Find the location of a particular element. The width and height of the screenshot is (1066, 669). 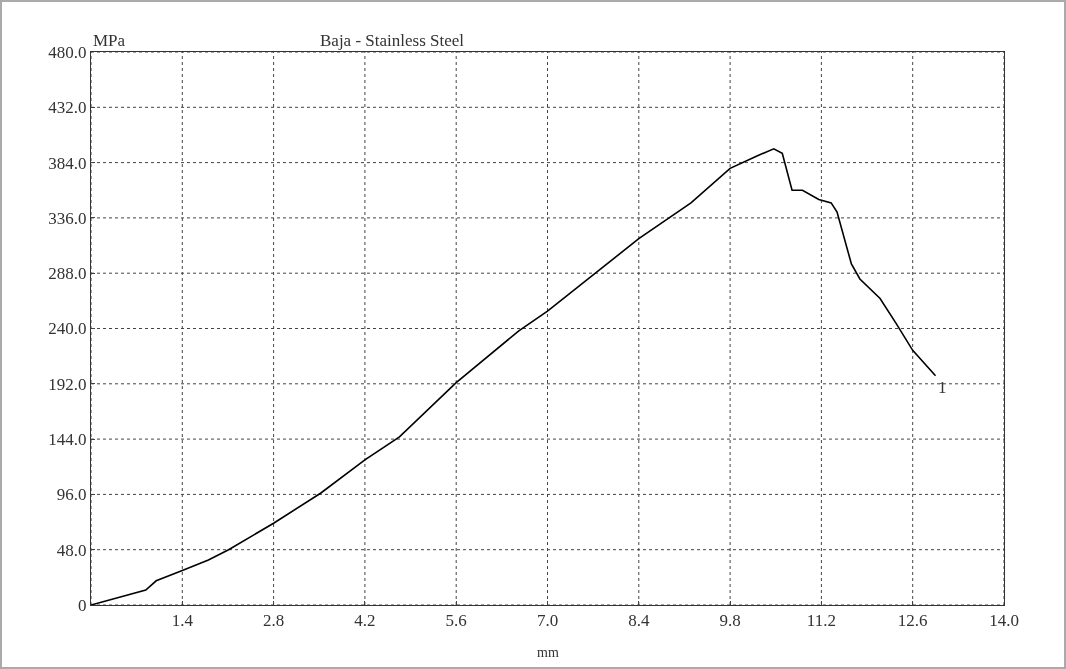

x-tick-label: 8.4 is located at coordinates (639, 621).